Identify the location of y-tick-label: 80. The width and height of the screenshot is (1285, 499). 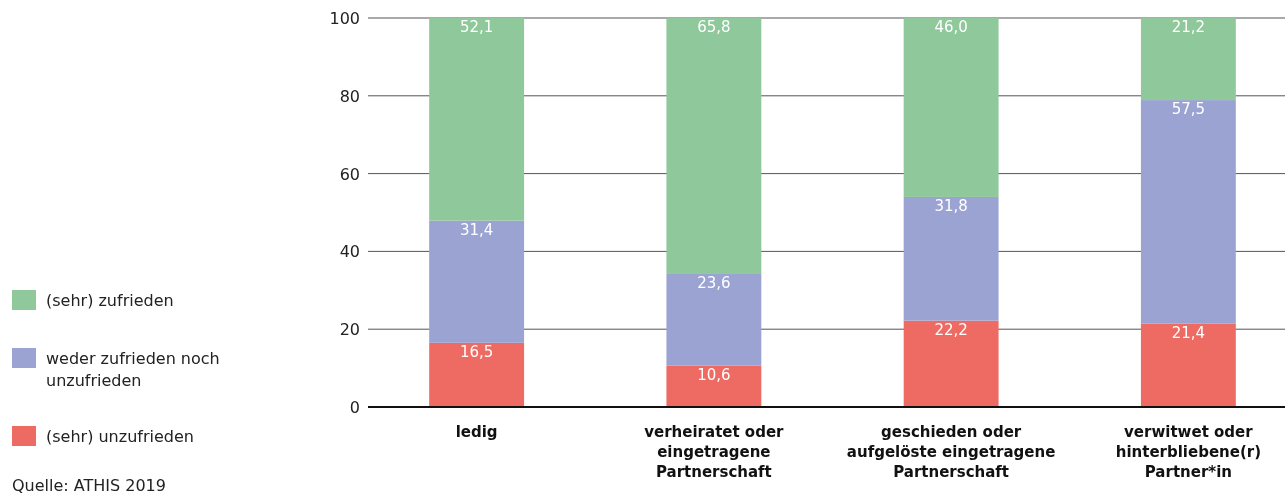
(349, 96).